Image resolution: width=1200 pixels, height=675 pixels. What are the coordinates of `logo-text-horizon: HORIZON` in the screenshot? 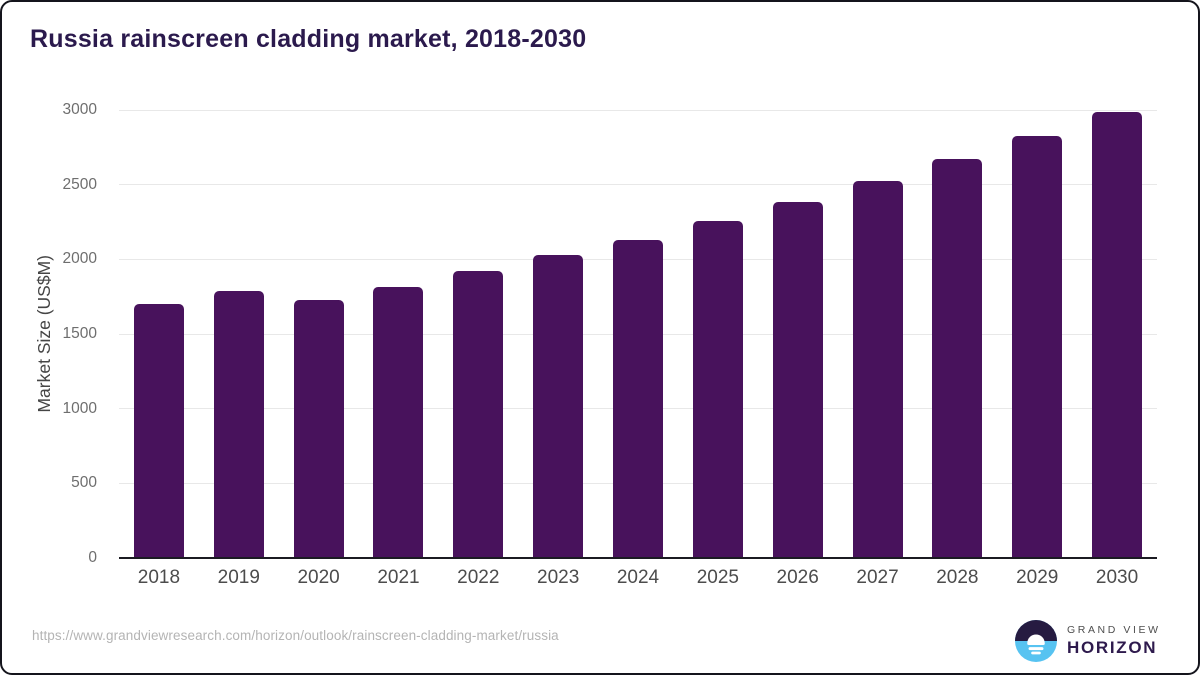 It's located at (1112, 647).